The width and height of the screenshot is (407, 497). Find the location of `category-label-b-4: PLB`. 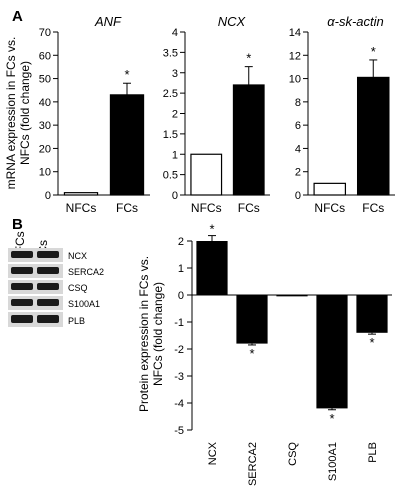

category-label-b-4: PLB is located at coordinates (373, 452).